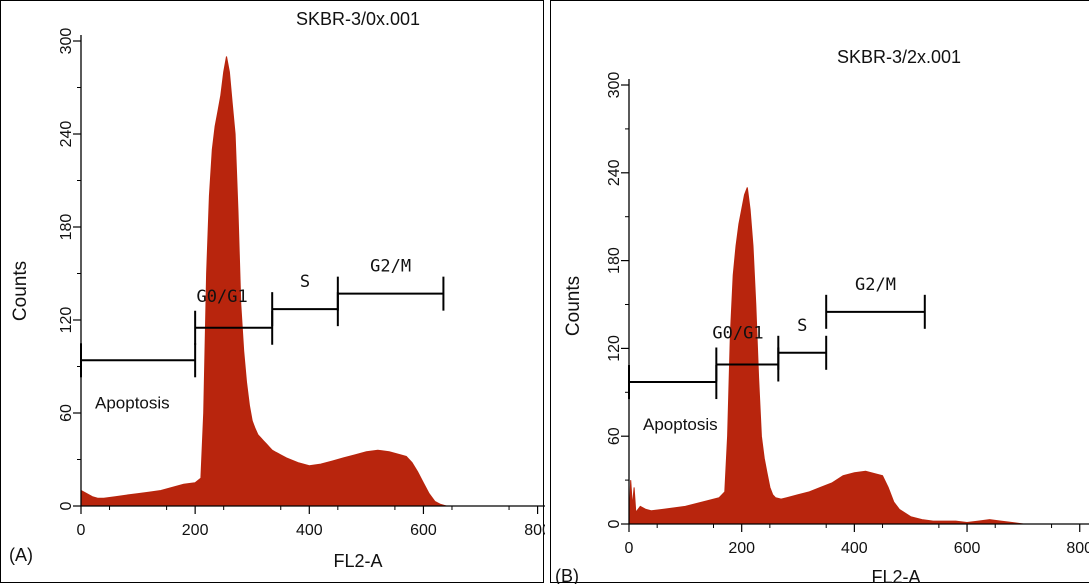  Describe the element at coordinates (567, 575) in the screenshot. I see `panel-label: (B)` at that location.